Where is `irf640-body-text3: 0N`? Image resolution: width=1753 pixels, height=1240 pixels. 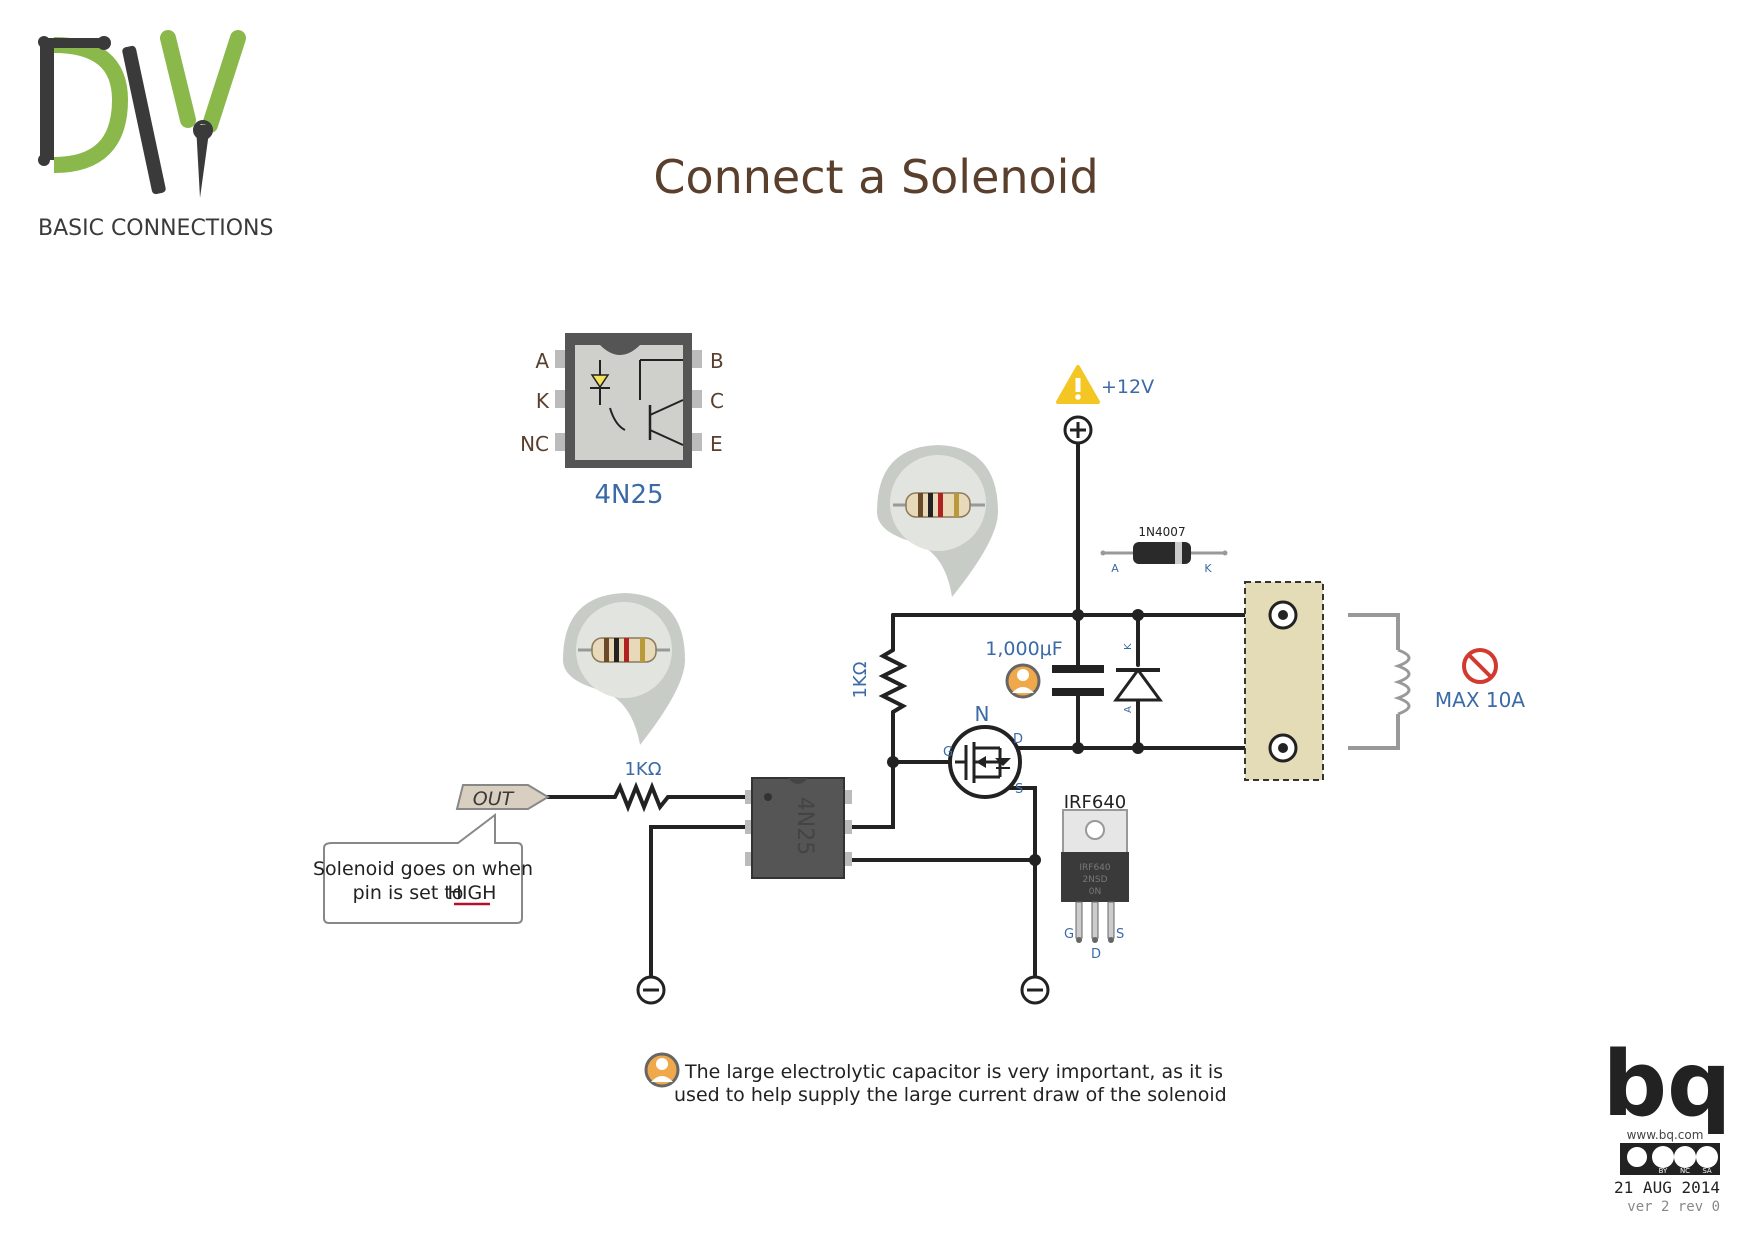
irf640-body-text3: 0N is located at coordinates (1095, 892).